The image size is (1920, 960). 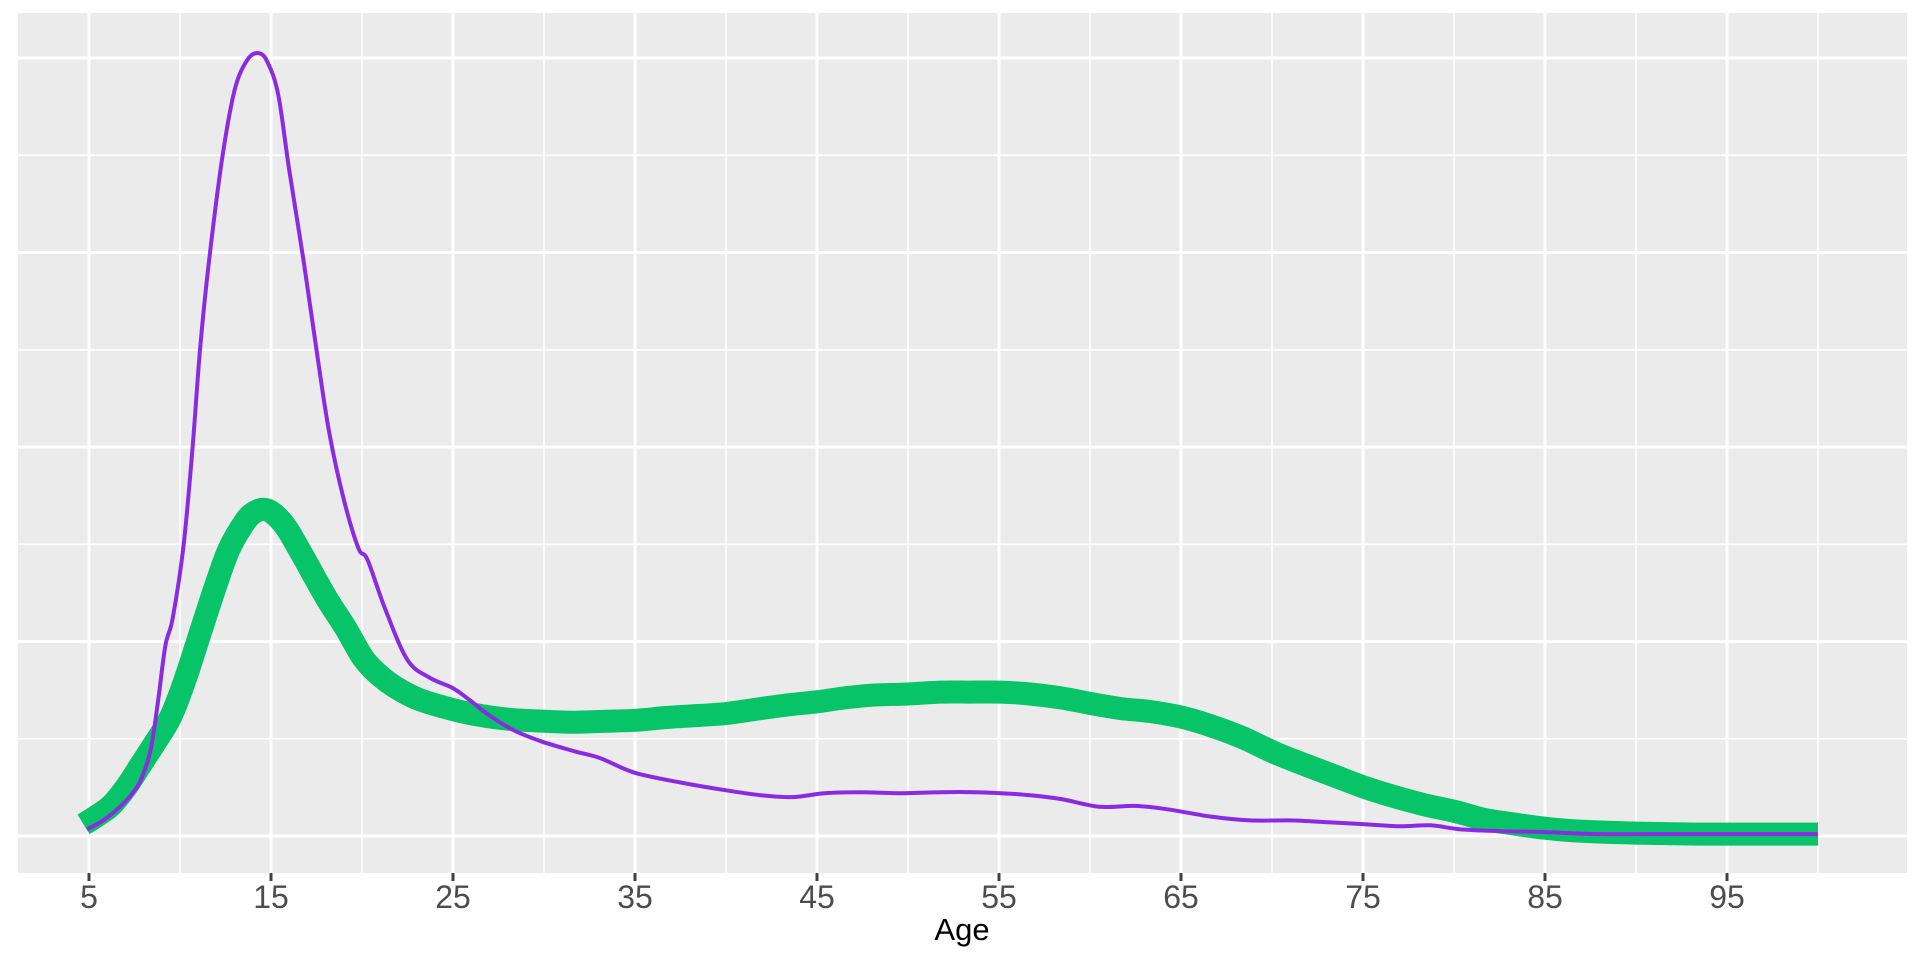 I want to click on x-axis-title: Age, so click(x=961, y=929).